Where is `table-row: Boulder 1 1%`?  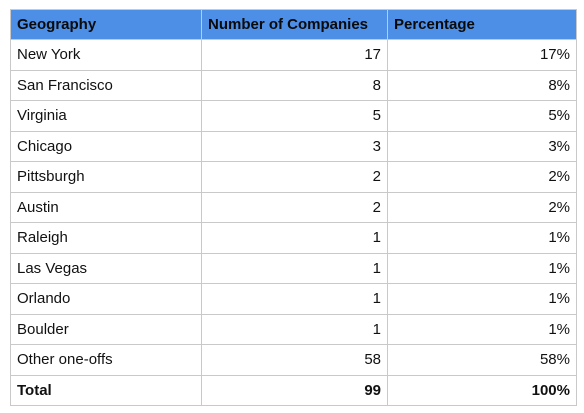 table-row: Boulder 1 1% is located at coordinates (293, 329).